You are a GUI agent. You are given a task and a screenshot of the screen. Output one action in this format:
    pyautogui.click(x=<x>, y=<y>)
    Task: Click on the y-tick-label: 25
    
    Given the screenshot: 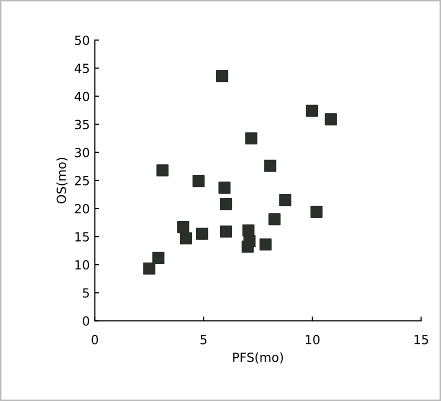 What is the action you would take?
    pyautogui.click(x=81, y=181)
    